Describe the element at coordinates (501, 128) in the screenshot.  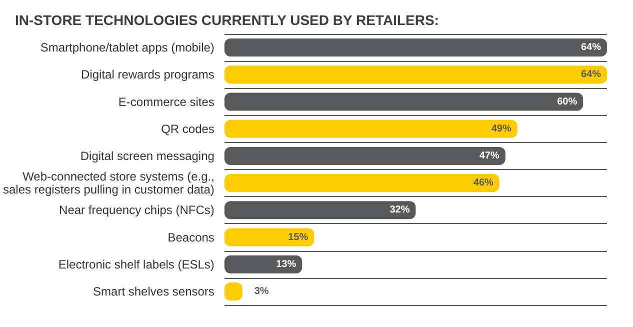
I see `data-label: 49%` at that location.